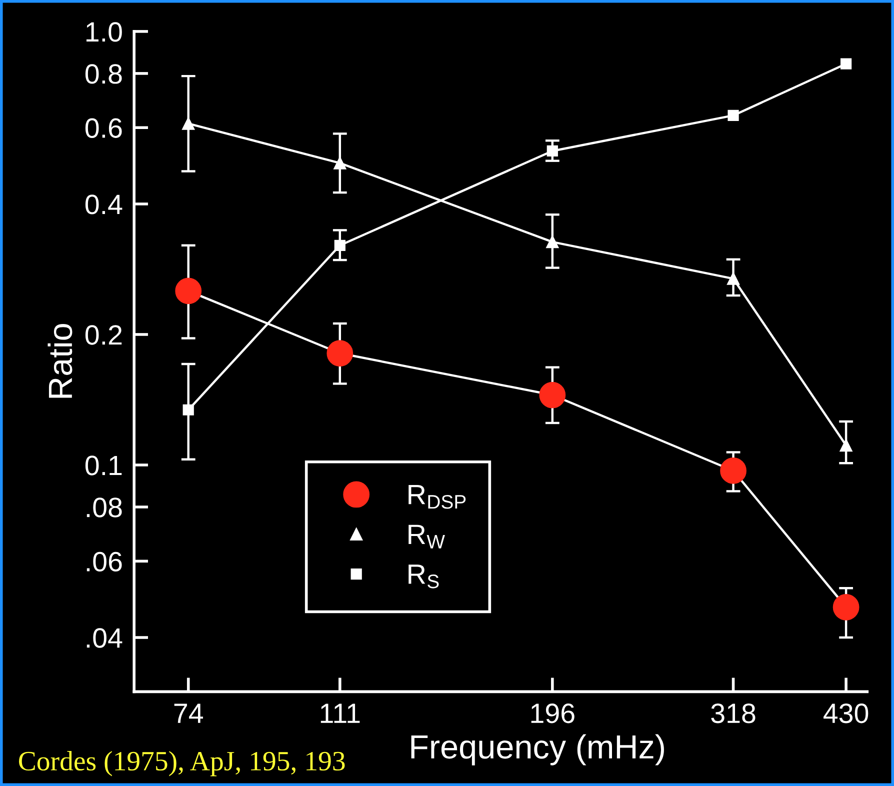 Image resolution: width=894 pixels, height=786 pixels. I want to click on y-tick-label: 1.0, so click(104, 32).